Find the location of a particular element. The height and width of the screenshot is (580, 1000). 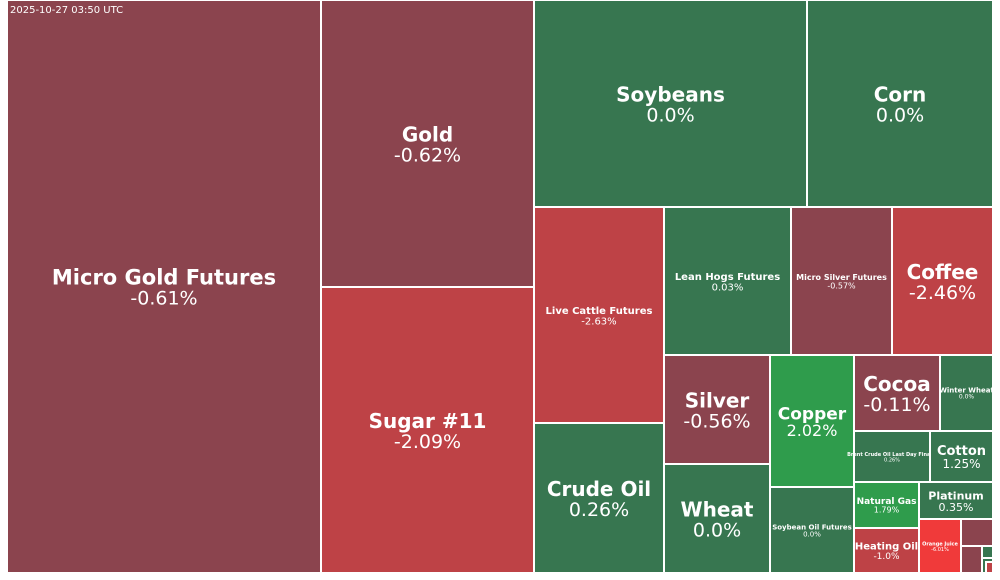

tile-micro-silver-futures: Micro Silver Futures-0.57% is located at coordinates (841, 281).